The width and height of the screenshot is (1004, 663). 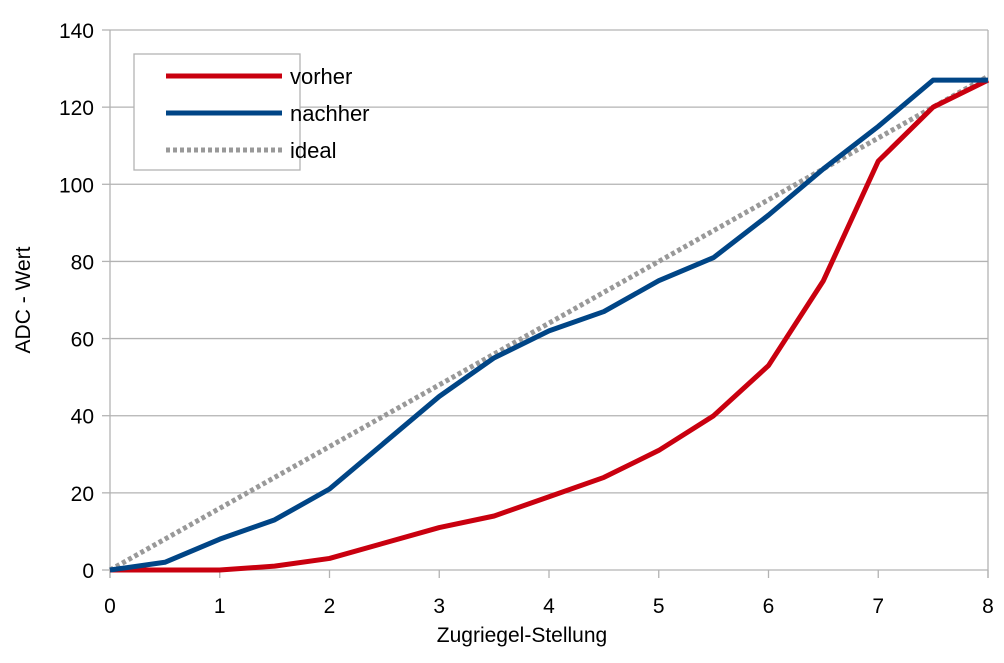 What do you see at coordinates (439, 606) in the screenshot?
I see `x-tick-label: 3` at bounding box center [439, 606].